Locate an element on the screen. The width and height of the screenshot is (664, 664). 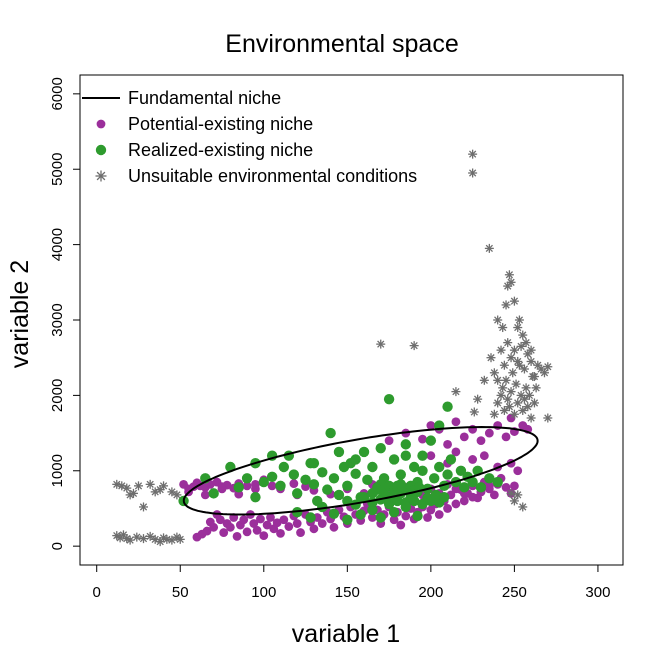
y-tick-label: 2000 is located at coordinates (57, 395).